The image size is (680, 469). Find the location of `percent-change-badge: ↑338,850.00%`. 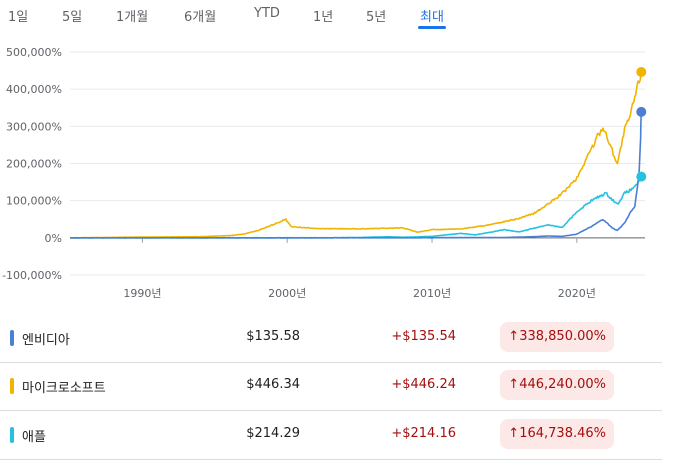

percent-change-badge: ↑338,850.00% is located at coordinates (557, 337).